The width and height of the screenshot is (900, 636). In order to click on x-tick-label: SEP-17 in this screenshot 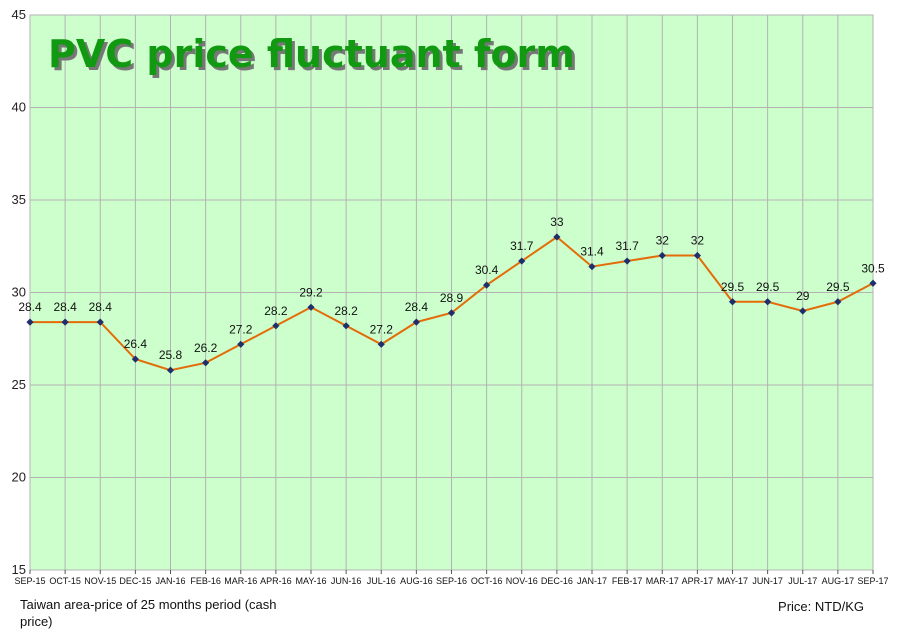, I will do `click(872, 581)`.